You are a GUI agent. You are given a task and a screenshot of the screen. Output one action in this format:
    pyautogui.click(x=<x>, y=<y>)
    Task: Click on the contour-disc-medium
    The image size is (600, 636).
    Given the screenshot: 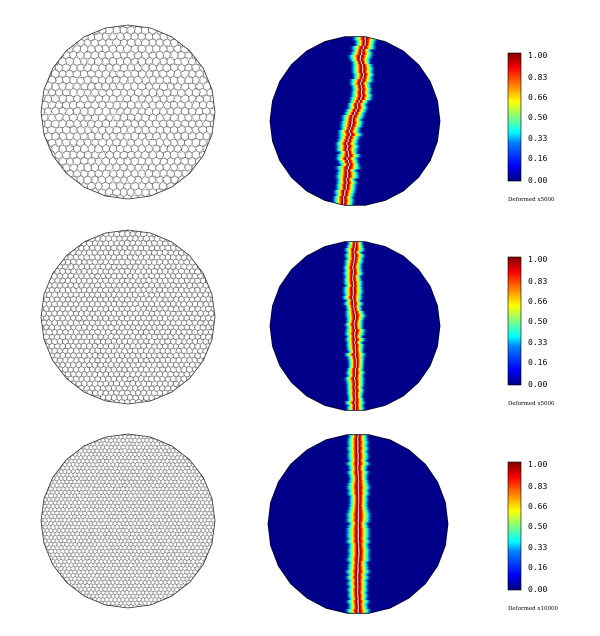 What is the action you would take?
    pyautogui.click(x=355, y=326)
    